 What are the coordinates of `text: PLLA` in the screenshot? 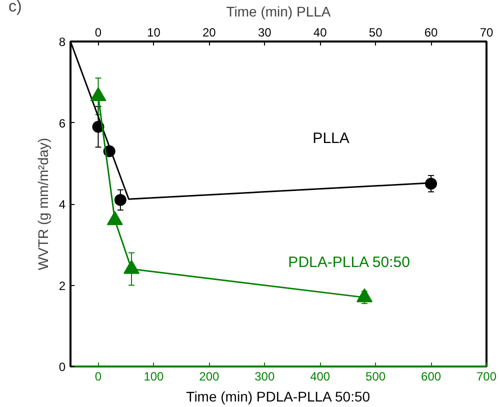 It's located at (331, 139).